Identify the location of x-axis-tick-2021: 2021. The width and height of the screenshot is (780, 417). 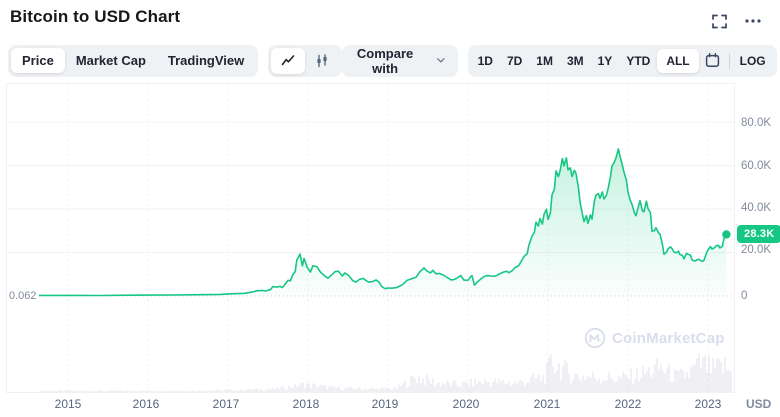
(547, 404).